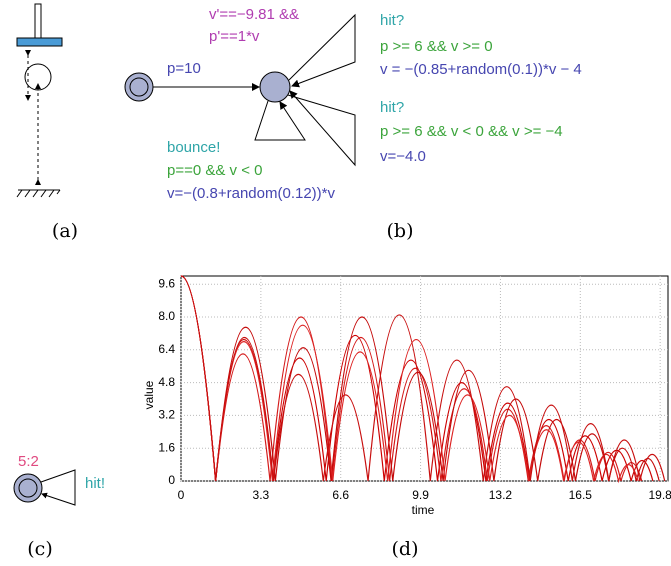  What do you see at coordinates (38, 21) in the screenshot?
I see `paddle-stick` at bounding box center [38, 21].